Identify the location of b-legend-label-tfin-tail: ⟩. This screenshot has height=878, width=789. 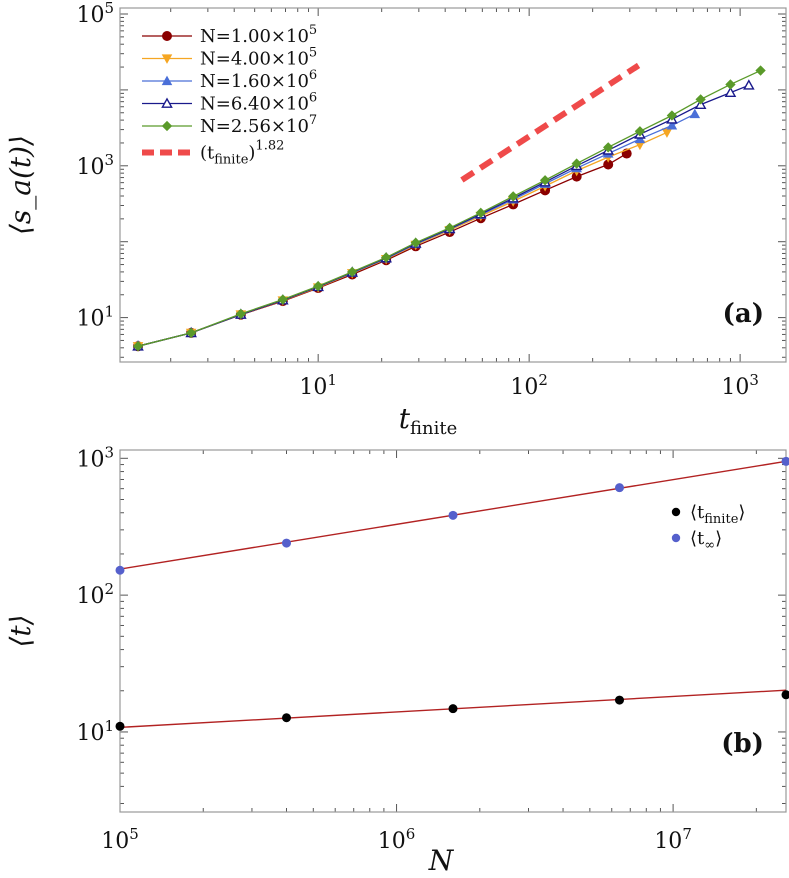
(741, 512).